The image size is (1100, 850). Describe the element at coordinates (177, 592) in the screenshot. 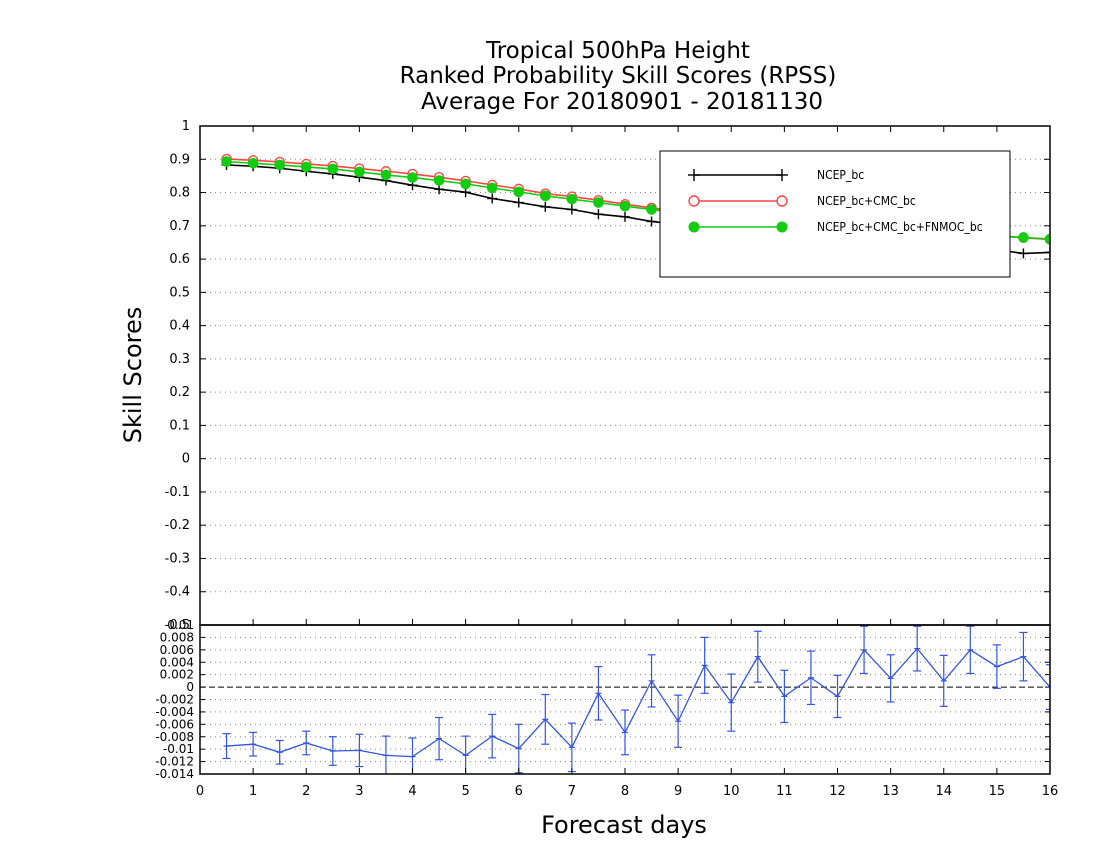

I see `y-tick-label: -0.4` at that location.